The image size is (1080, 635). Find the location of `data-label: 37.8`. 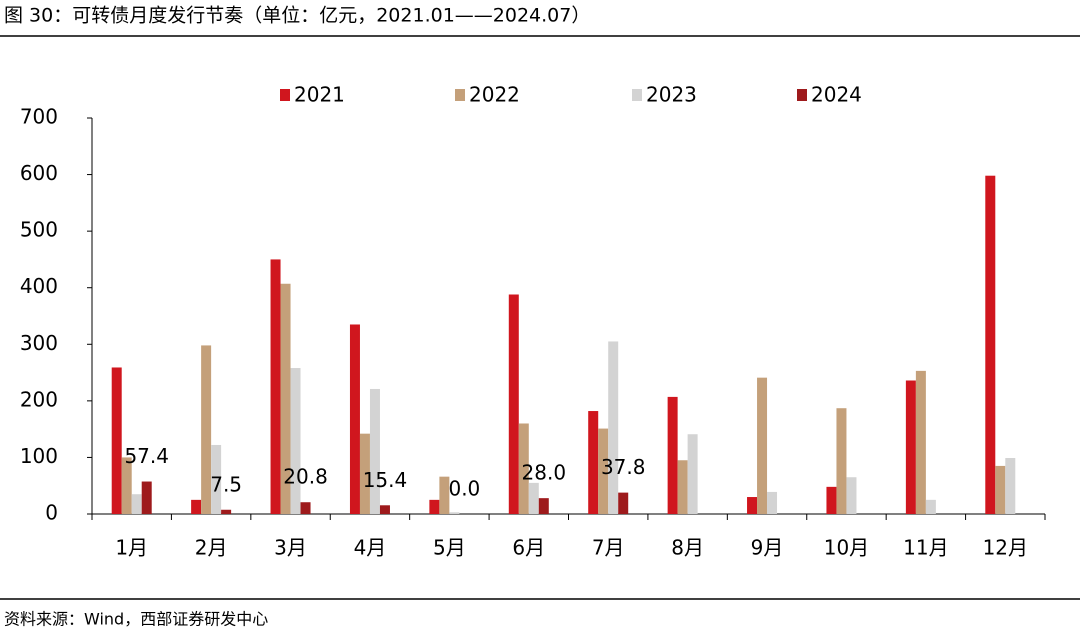

data-label: 37.8 is located at coordinates (623, 467).